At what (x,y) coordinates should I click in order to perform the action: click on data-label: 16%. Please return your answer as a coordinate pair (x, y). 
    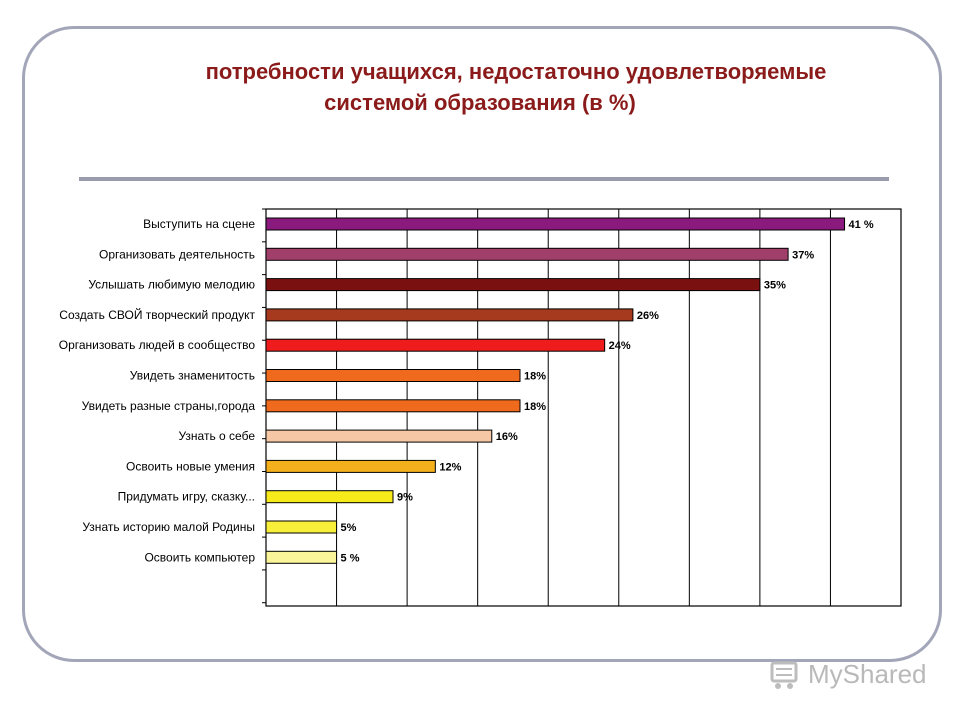
    Looking at the image, I should click on (507, 437).